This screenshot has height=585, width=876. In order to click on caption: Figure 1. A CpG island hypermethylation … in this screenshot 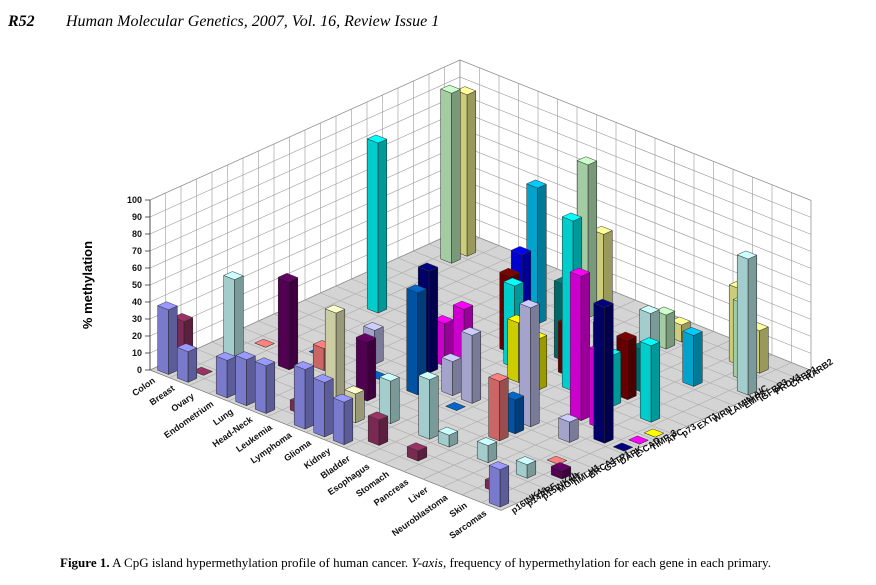, I will do `click(415, 562)`.